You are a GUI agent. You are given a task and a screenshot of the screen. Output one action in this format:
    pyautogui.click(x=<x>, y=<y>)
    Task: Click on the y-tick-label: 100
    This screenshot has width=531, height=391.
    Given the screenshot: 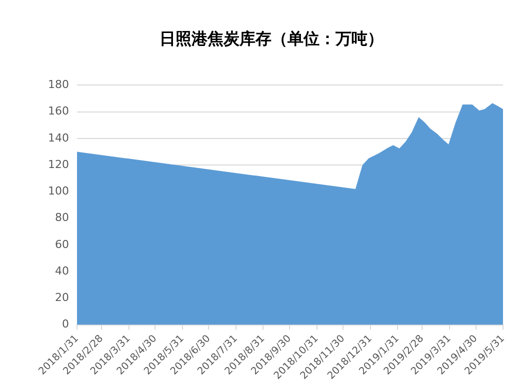 What is the action you would take?
    pyautogui.click(x=58, y=191)
    